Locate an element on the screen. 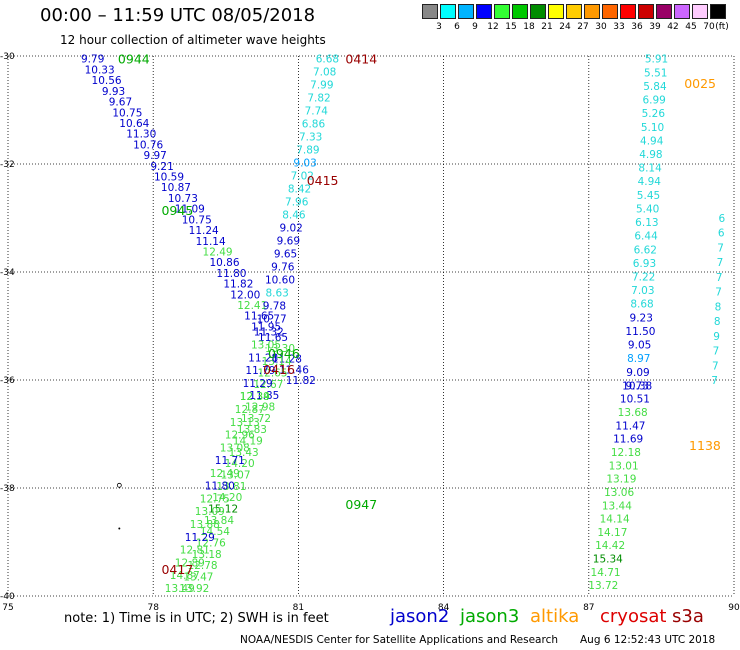  y-tick-label: -40 is located at coordinates (7, 597).